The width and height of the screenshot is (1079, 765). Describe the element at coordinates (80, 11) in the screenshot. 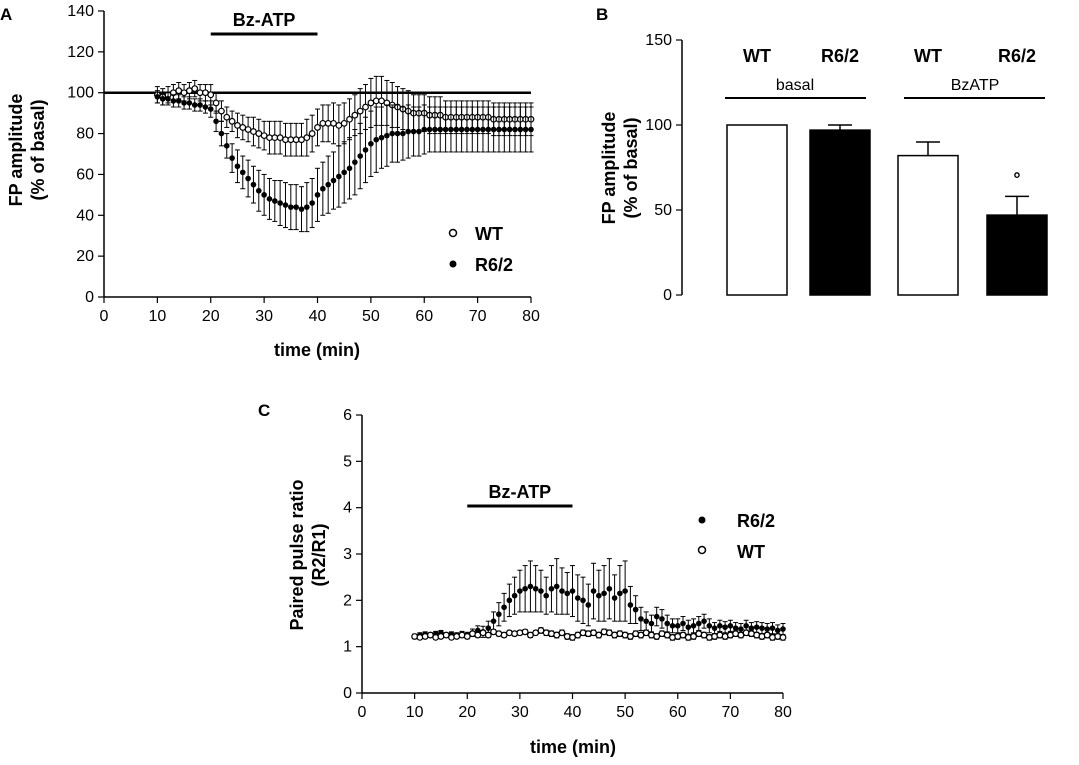

I see `y-tick-label: 140` at that location.